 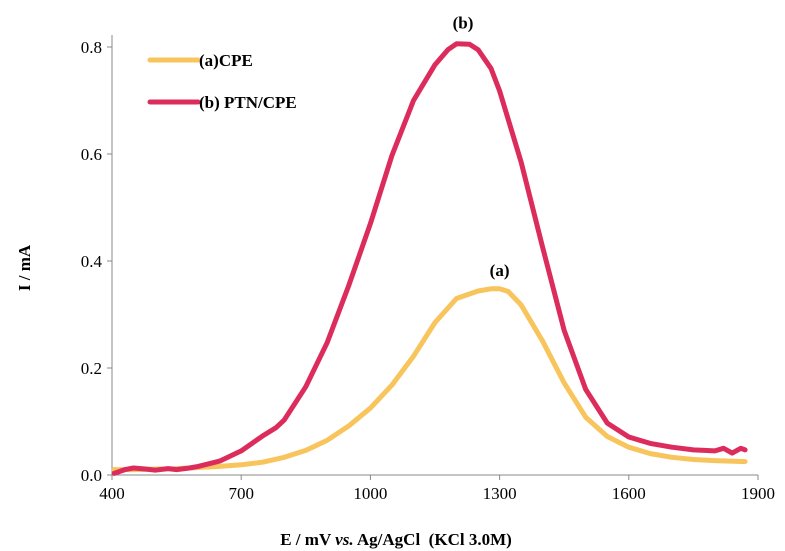 I want to click on legend-label-b: (b) PTN/CPE, so click(x=248, y=102).